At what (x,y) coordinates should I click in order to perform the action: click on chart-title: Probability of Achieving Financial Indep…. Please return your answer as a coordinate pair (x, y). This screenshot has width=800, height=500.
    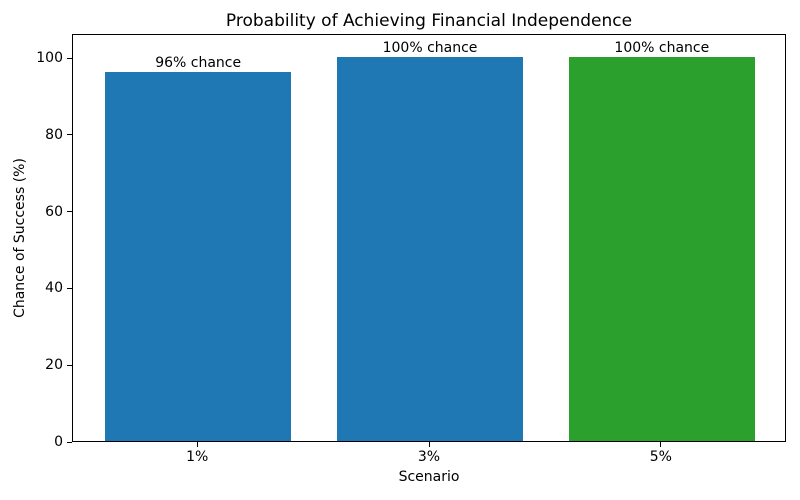
    Looking at the image, I should click on (429, 21).